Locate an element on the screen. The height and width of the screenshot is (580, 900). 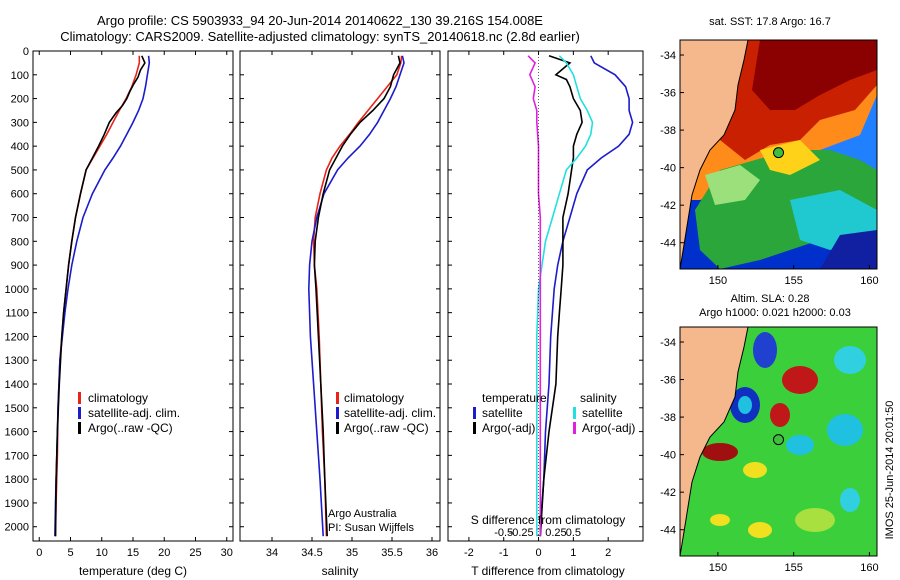
series-s-argo-adj- is located at coordinates (534, 296).